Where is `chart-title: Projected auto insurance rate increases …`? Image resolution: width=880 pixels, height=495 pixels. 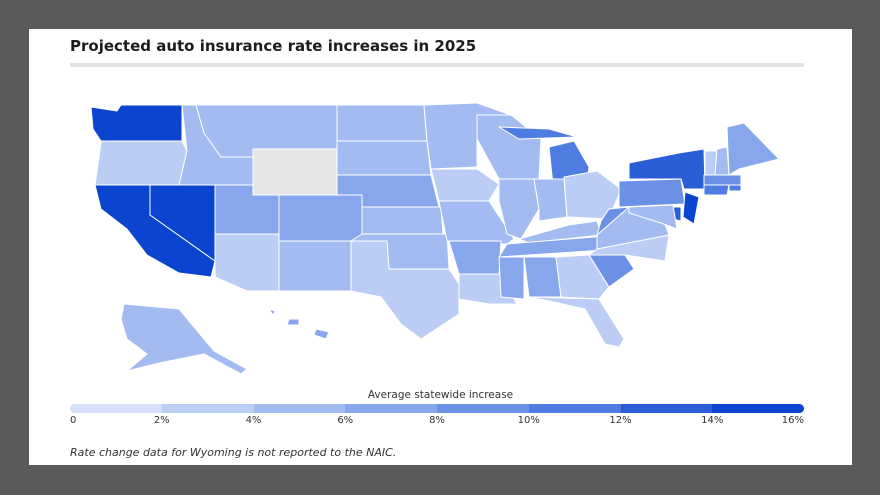
chart-title: Projected auto insurance rate increases … is located at coordinates (273, 46).